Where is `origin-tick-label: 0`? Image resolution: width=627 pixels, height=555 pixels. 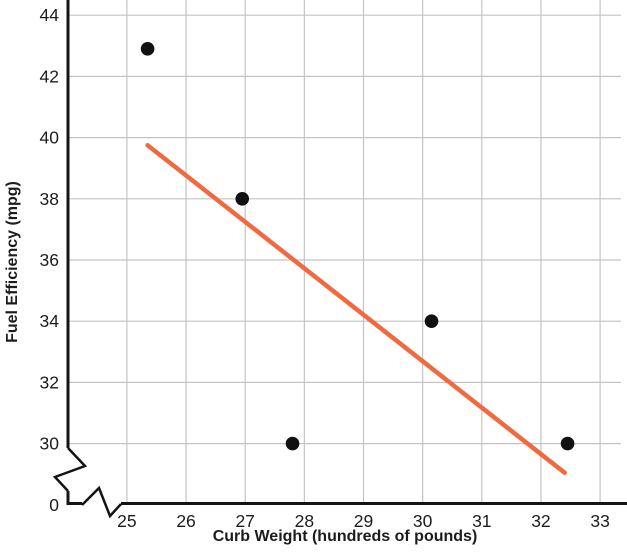 origin-tick-label: 0 is located at coordinates (54, 505).